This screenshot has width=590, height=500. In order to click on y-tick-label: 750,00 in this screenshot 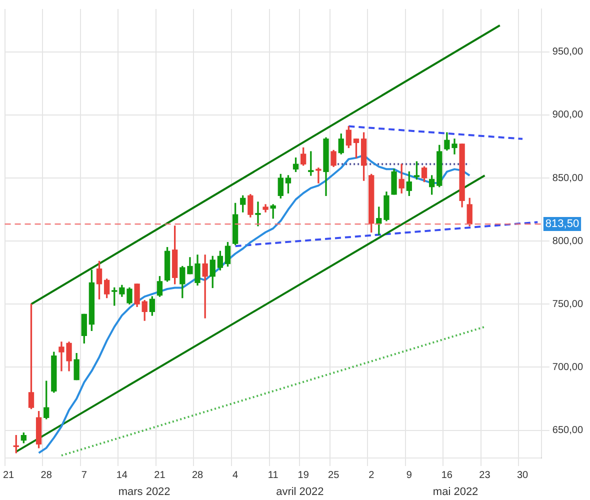, I will do `click(568, 304)`.